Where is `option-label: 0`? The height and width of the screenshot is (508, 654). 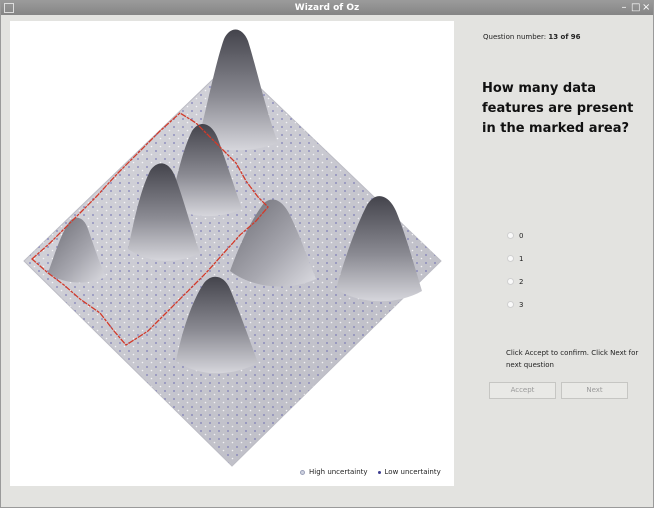
option-label: 0 is located at coordinates (521, 235).